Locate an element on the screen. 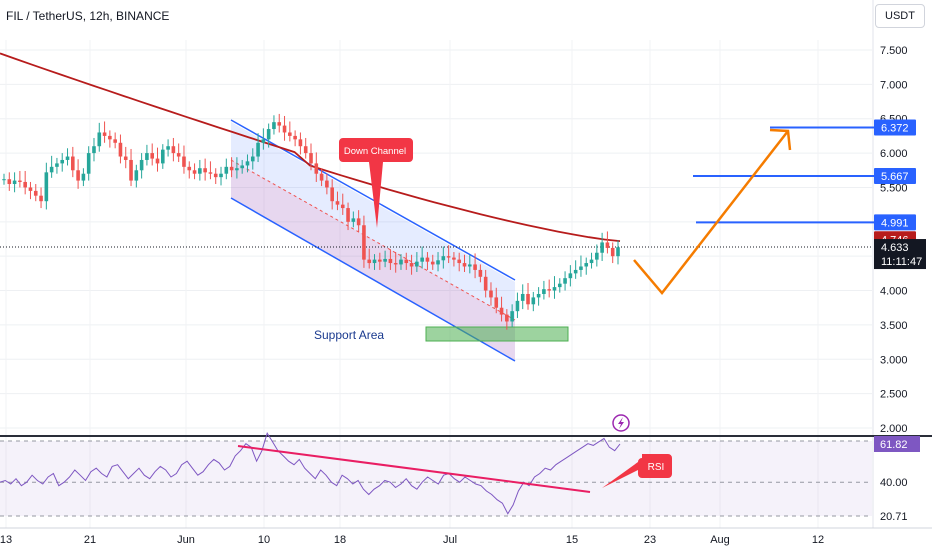  price-badge is located at coordinates (895, 222).